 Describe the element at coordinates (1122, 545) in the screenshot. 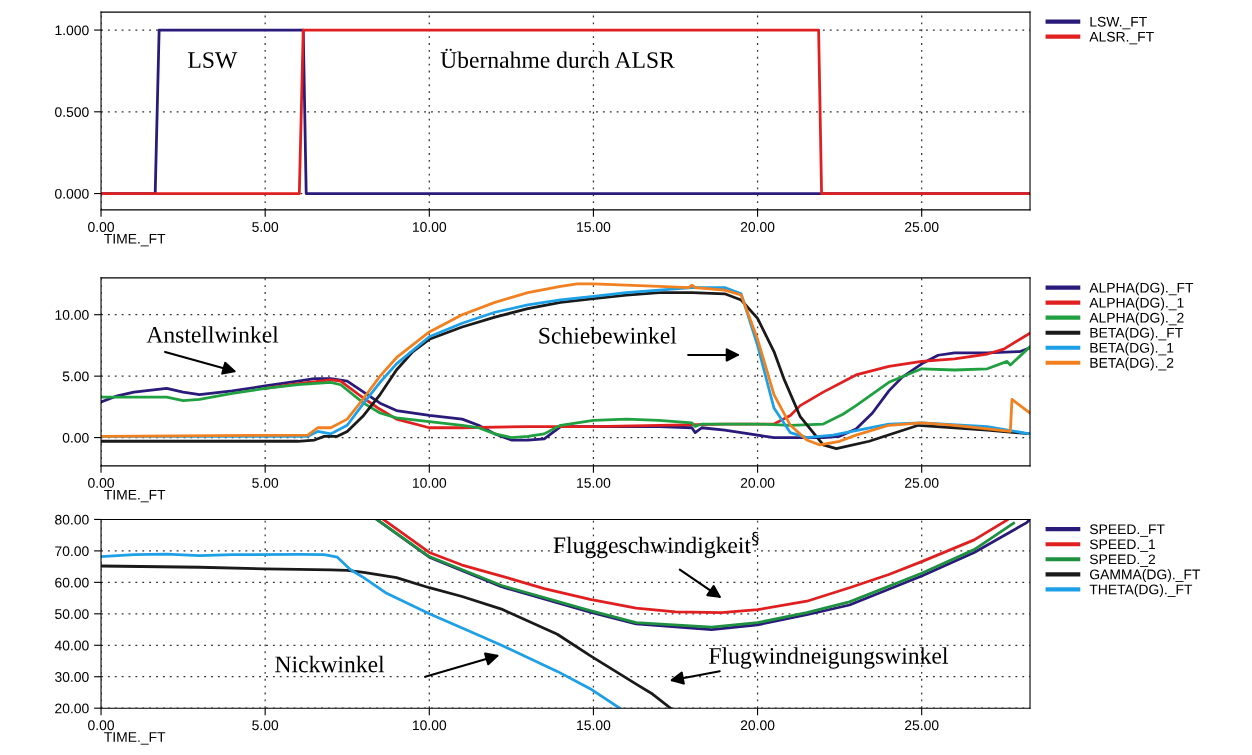

I see `legend-label: SPEED._1` at that location.